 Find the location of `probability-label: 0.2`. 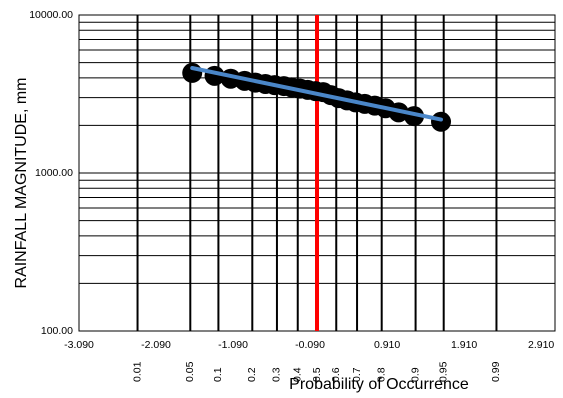

probability-label: 0.2 is located at coordinates (252, 374).